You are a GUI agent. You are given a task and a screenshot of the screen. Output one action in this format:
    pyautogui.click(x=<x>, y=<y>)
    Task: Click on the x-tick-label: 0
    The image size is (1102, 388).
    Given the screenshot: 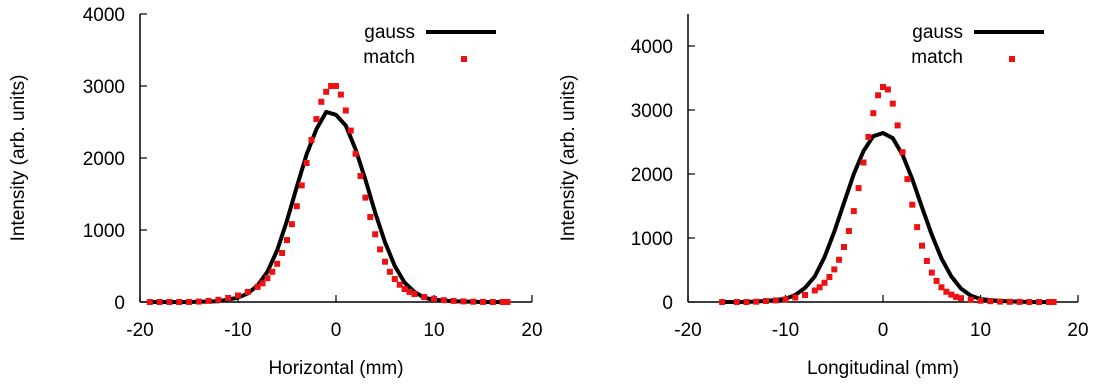 What is the action you would take?
    pyautogui.click(x=883, y=330)
    